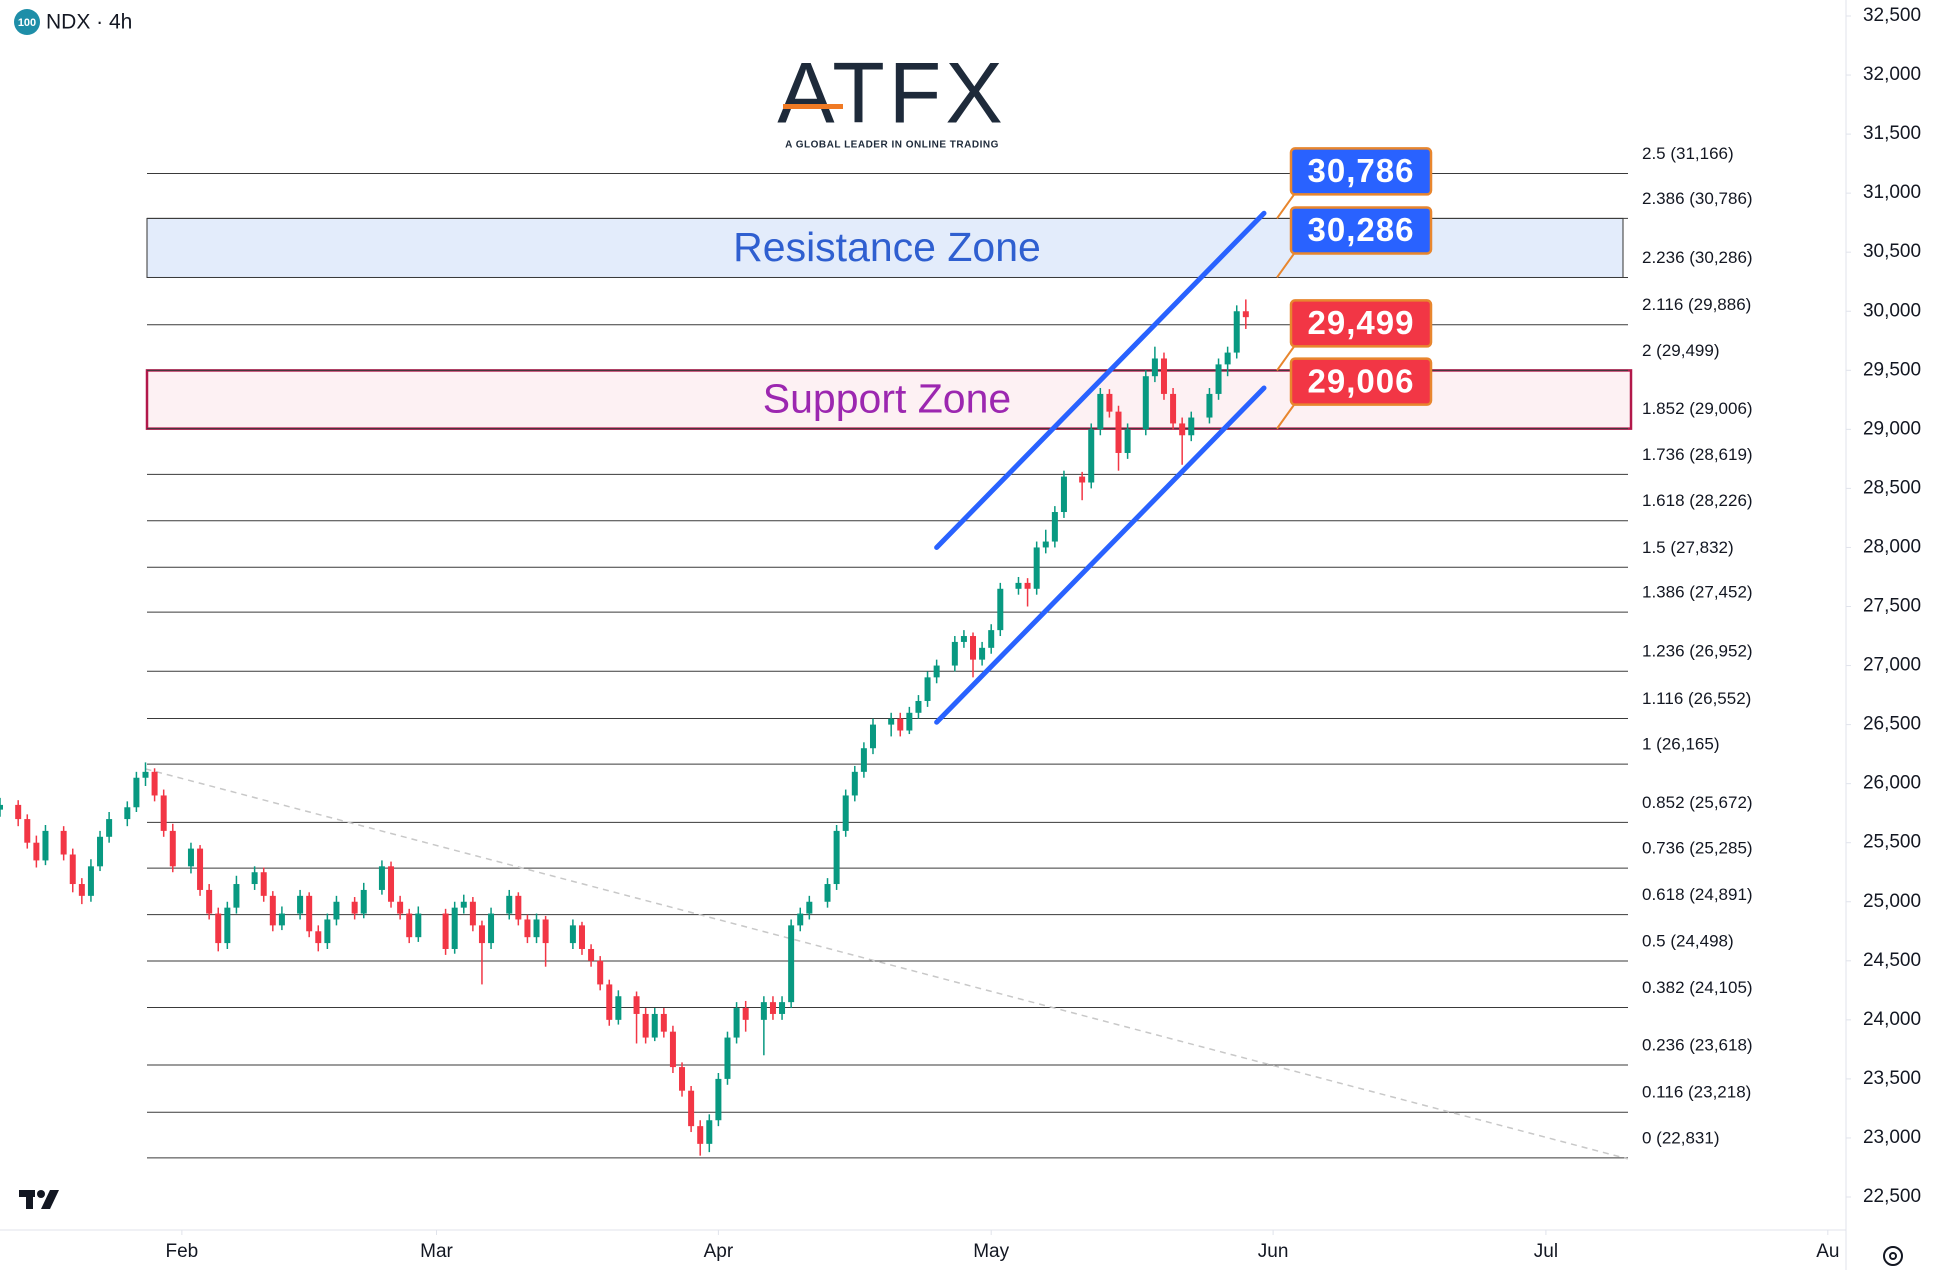 The height and width of the screenshot is (1270, 1936). What do you see at coordinates (1892, 1137) in the screenshot?
I see `y-tick-label: 23,000` at bounding box center [1892, 1137].